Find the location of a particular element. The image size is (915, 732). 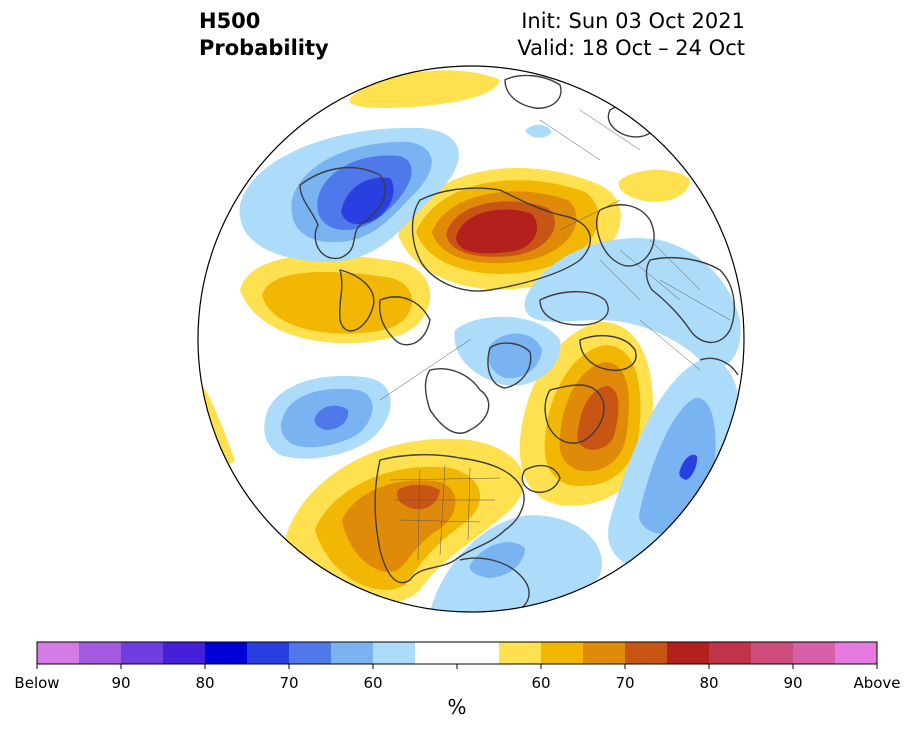

title-variable: H500 is located at coordinates (230, 21).